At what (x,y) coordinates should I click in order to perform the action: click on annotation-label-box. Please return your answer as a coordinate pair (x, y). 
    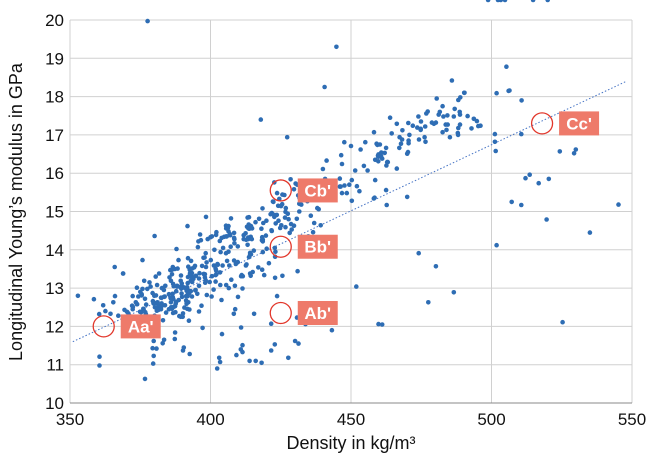
    Looking at the image, I should click on (140, 326).